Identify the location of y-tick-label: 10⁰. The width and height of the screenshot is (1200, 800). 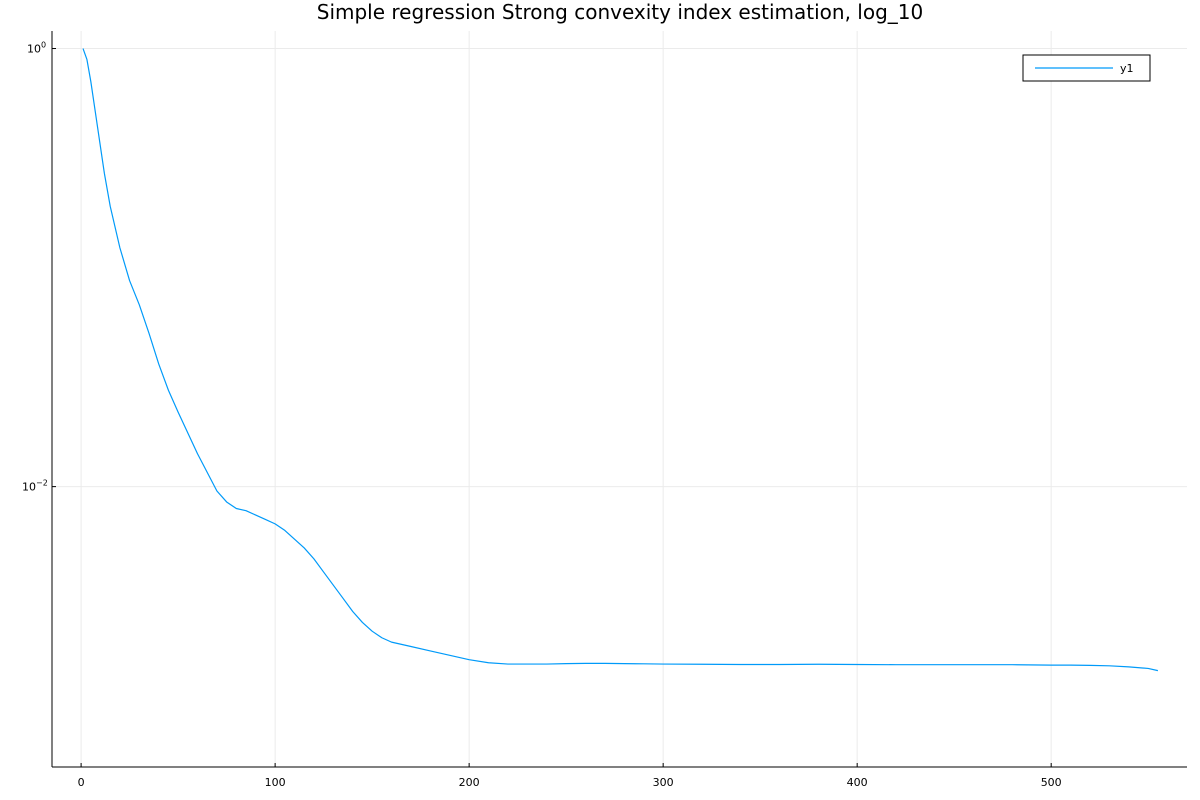
(36, 48).